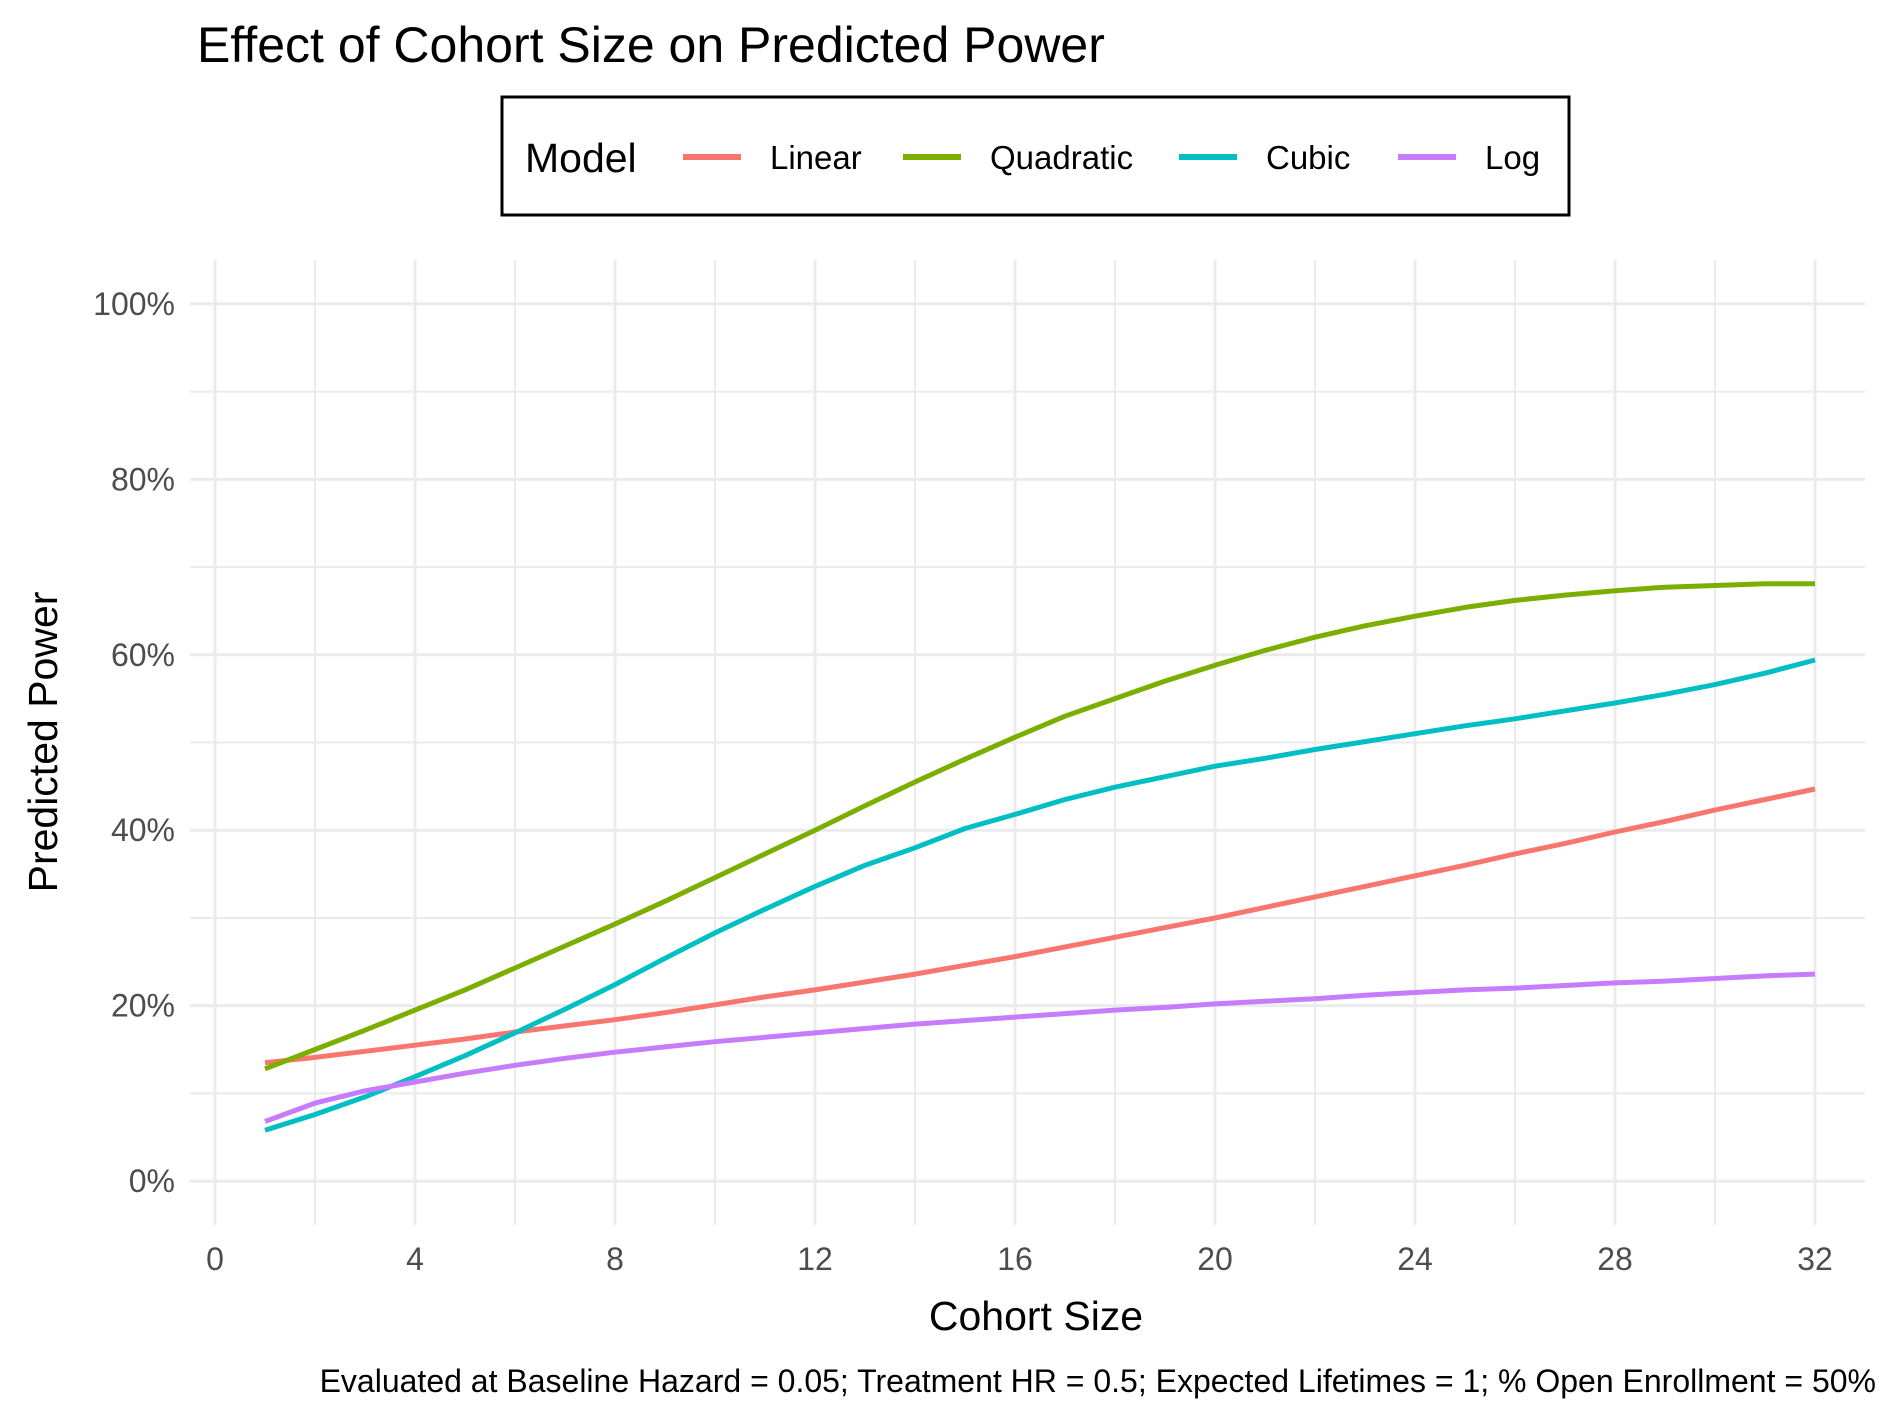 This screenshot has width=1889, height=1417. What do you see at coordinates (152, 1181) in the screenshot?
I see `y-tick-label: 0%` at bounding box center [152, 1181].